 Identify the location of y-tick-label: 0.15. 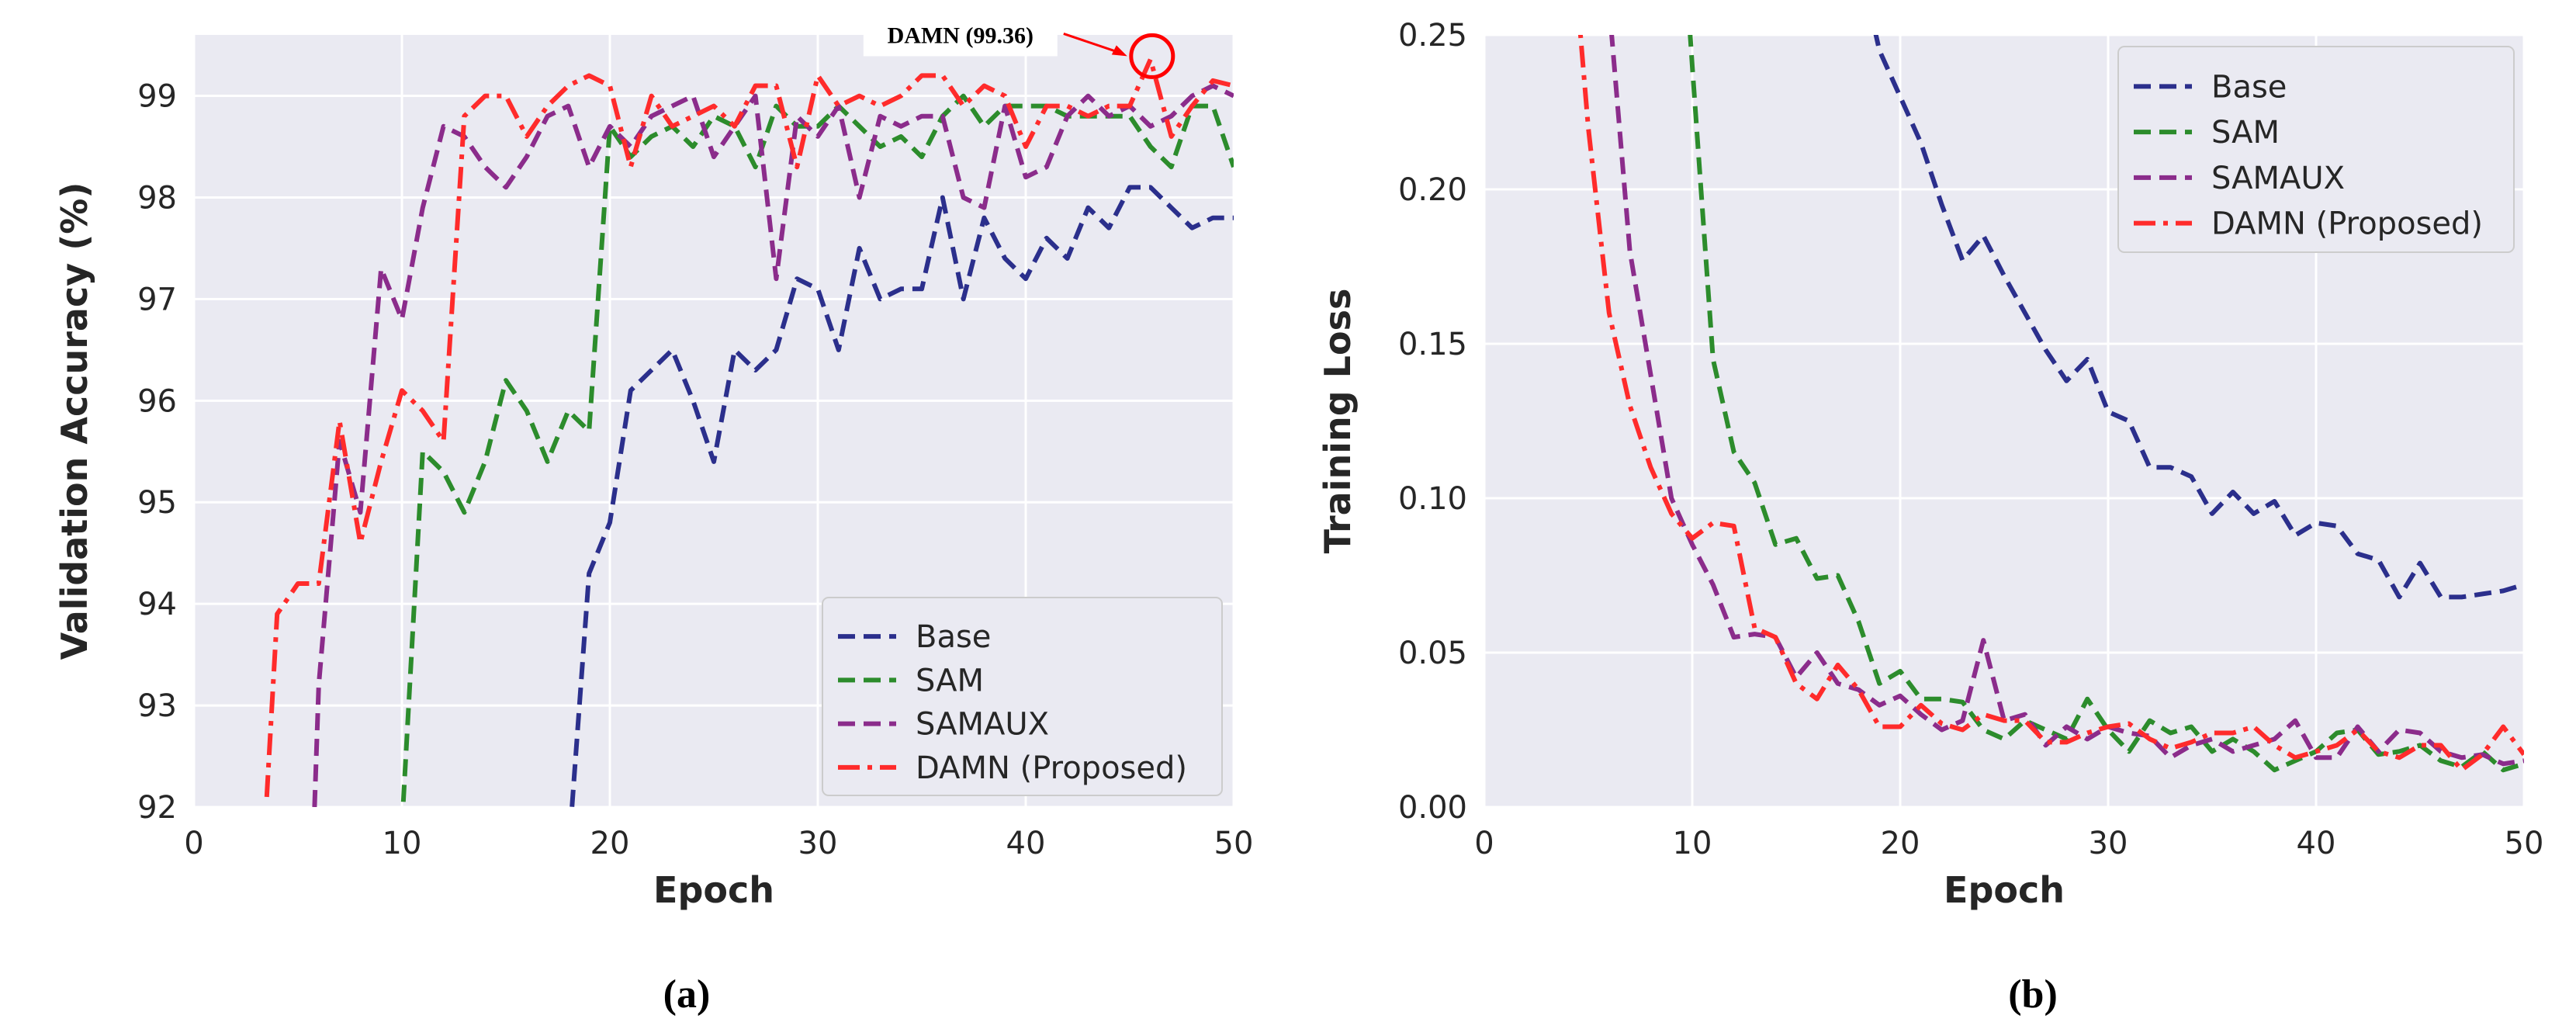
(1432, 344).